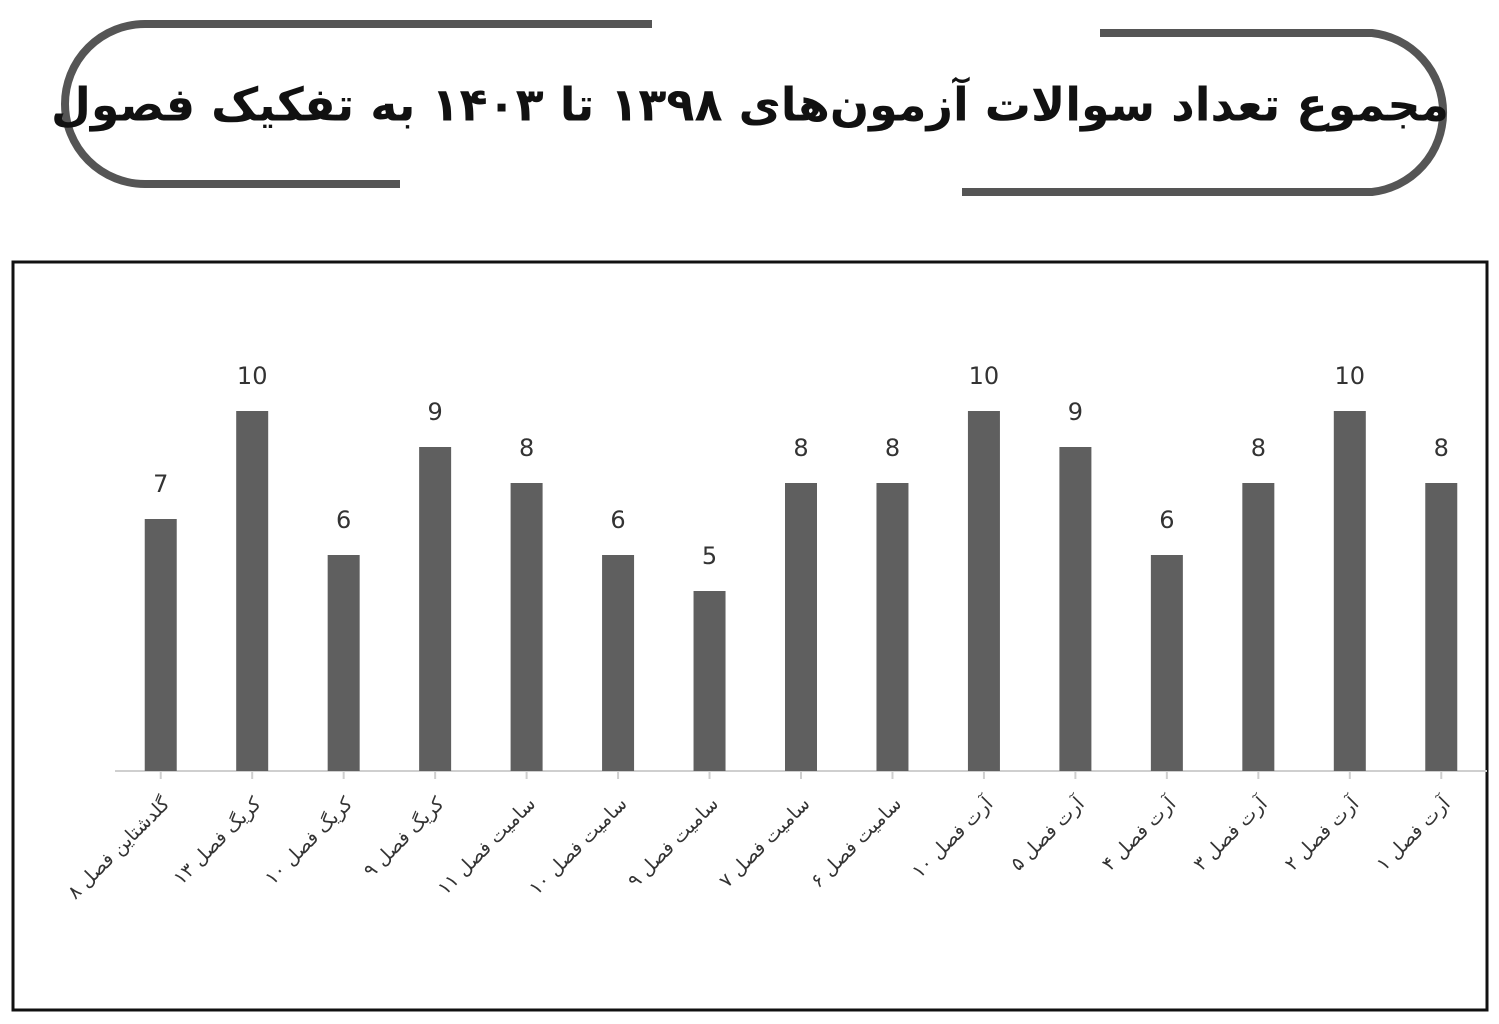 The width and height of the screenshot is (1499, 1024). Describe the element at coordinates (119, 847) in the screenshot. I see `x-tick-label: گلدشتاین فصل ۸` at that location.